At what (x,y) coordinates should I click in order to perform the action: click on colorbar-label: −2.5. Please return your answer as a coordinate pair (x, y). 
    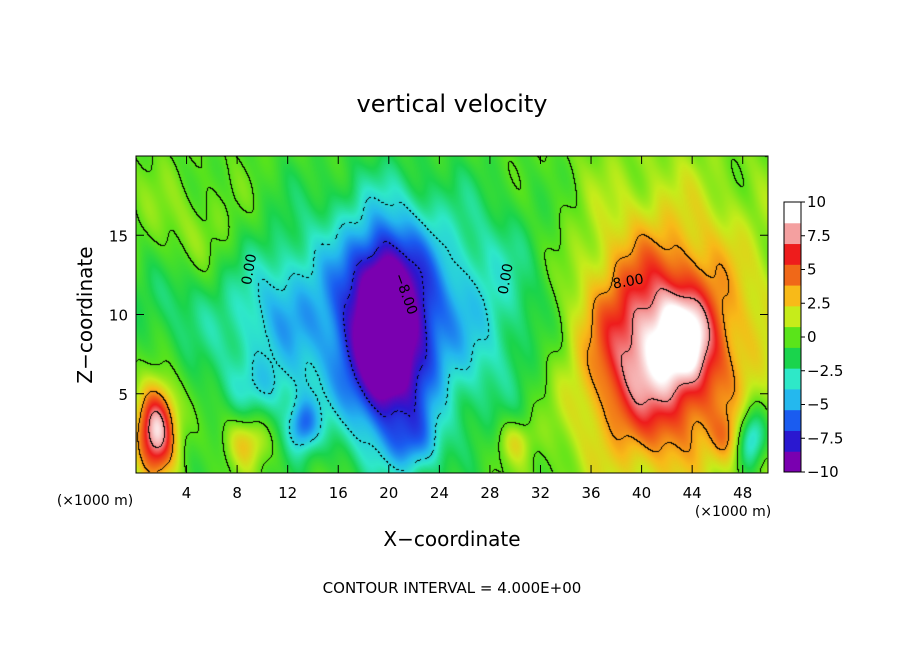
    Looking at the image, I should click on (825, 371).